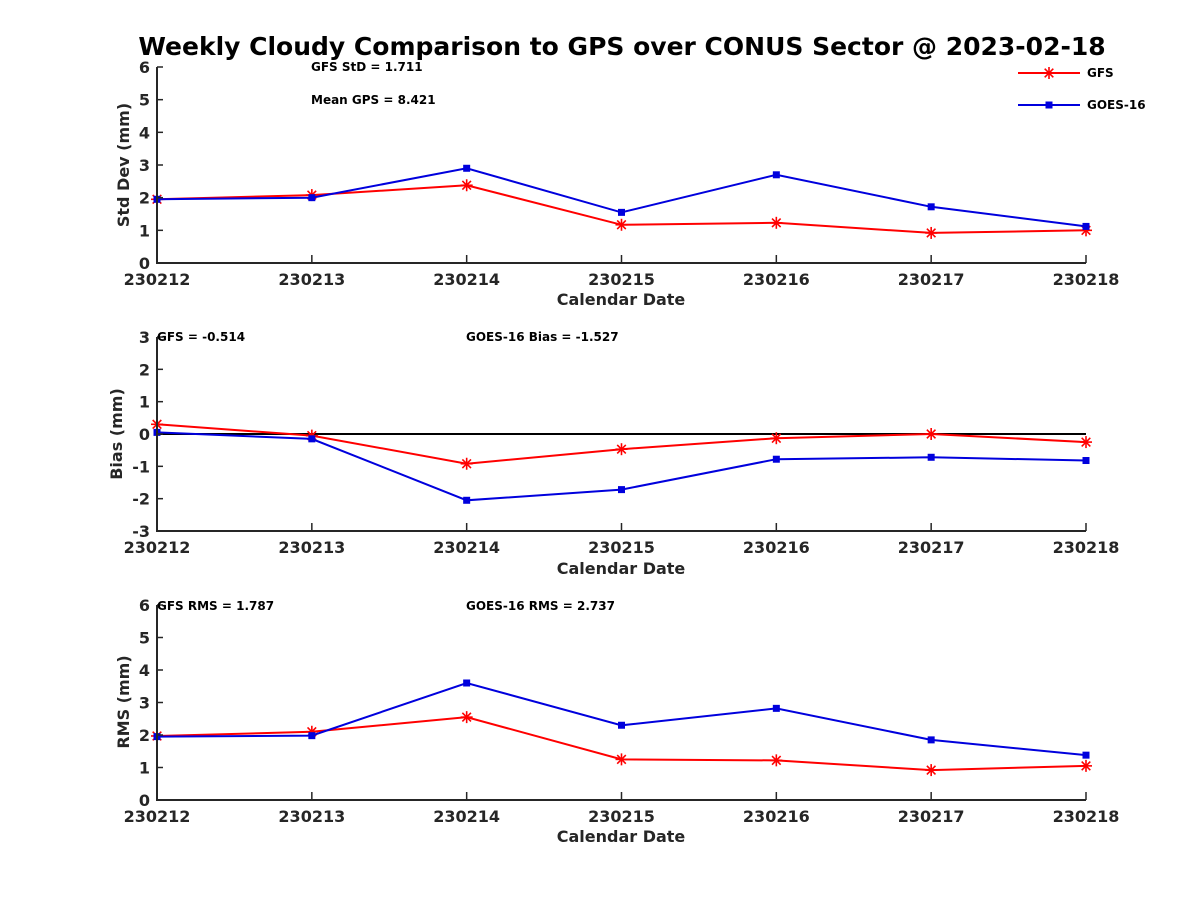  I want to click on std-dev-ytick-label: 2, so click(144, 198).